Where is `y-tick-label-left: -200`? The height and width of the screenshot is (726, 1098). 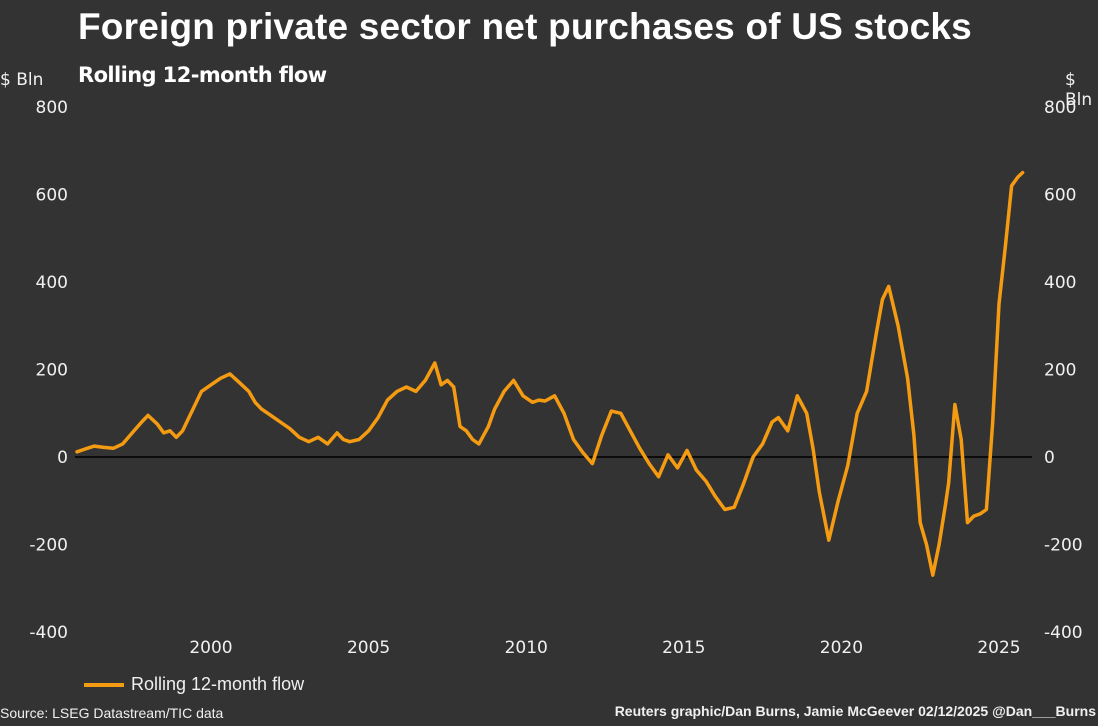 y-tick-label-left: -200 is located at coordinates (48, 546).